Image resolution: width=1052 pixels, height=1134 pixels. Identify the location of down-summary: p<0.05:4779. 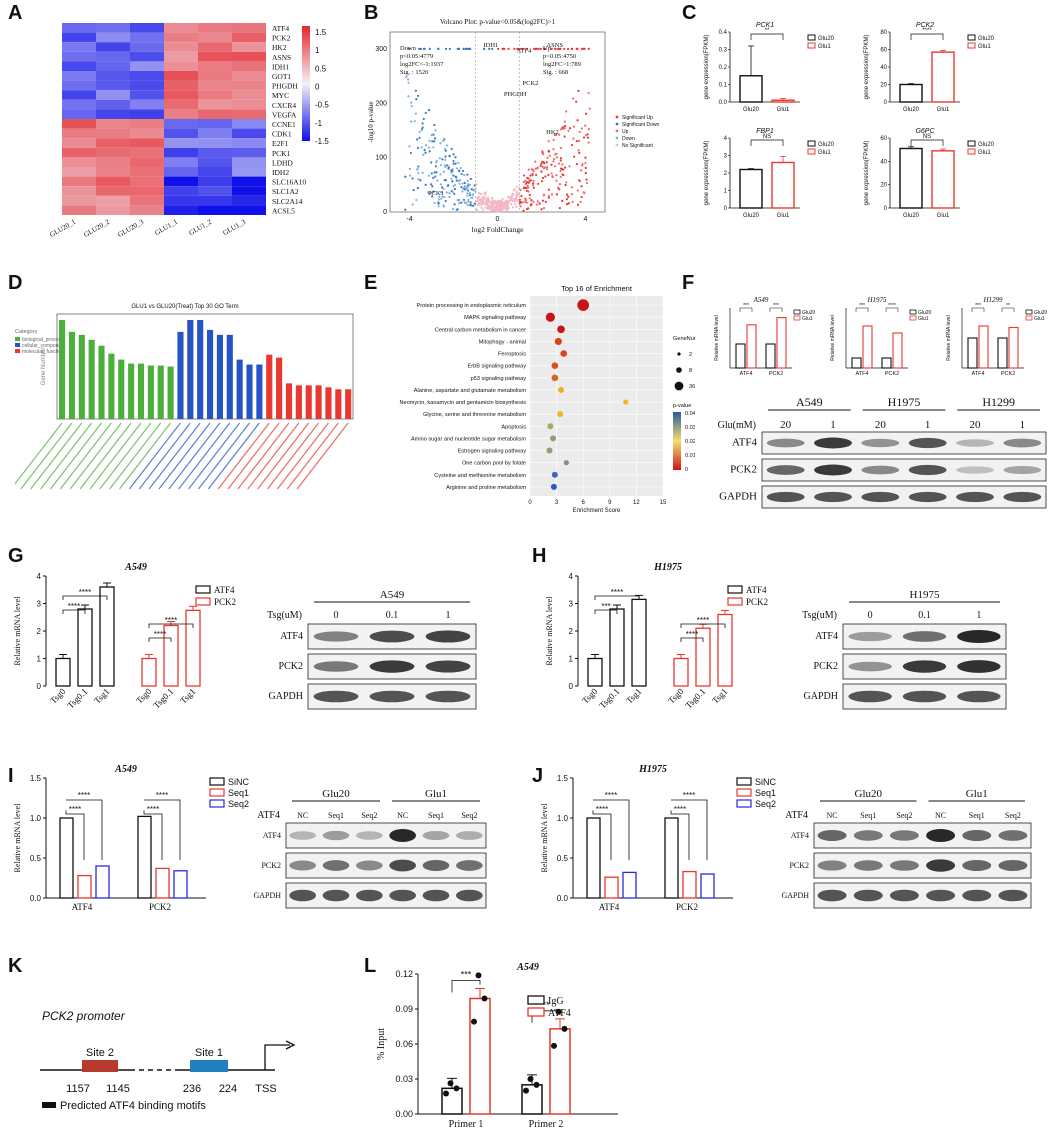
(416, 56).